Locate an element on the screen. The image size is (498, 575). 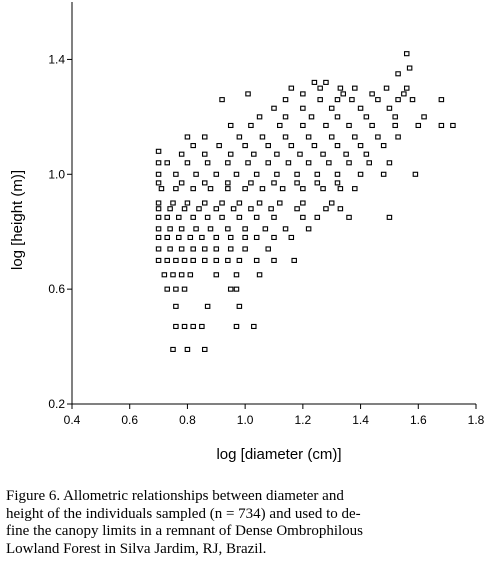
x-tick-label: 0.4 is located at coordinates (72, 420).